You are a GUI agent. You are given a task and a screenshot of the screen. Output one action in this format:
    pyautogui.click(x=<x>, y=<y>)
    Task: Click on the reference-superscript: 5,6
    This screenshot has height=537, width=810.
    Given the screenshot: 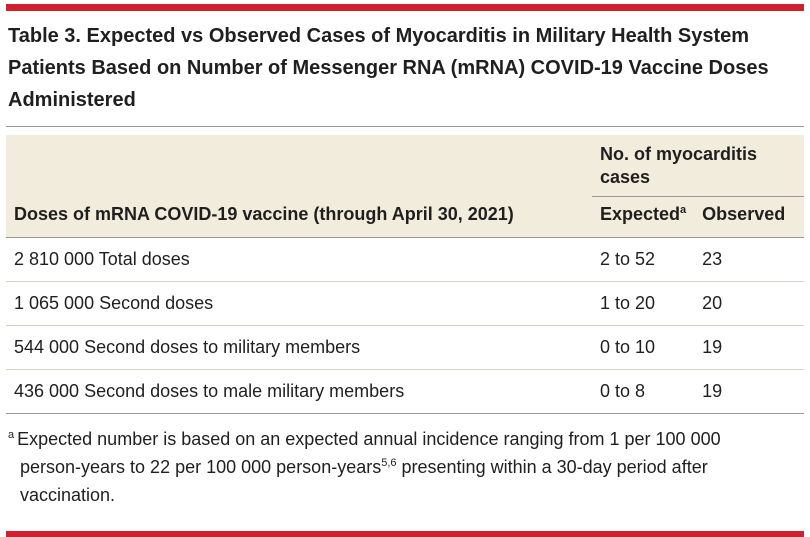 What is the action you would take?
    pyautogui.click(x=389, y=462)
    